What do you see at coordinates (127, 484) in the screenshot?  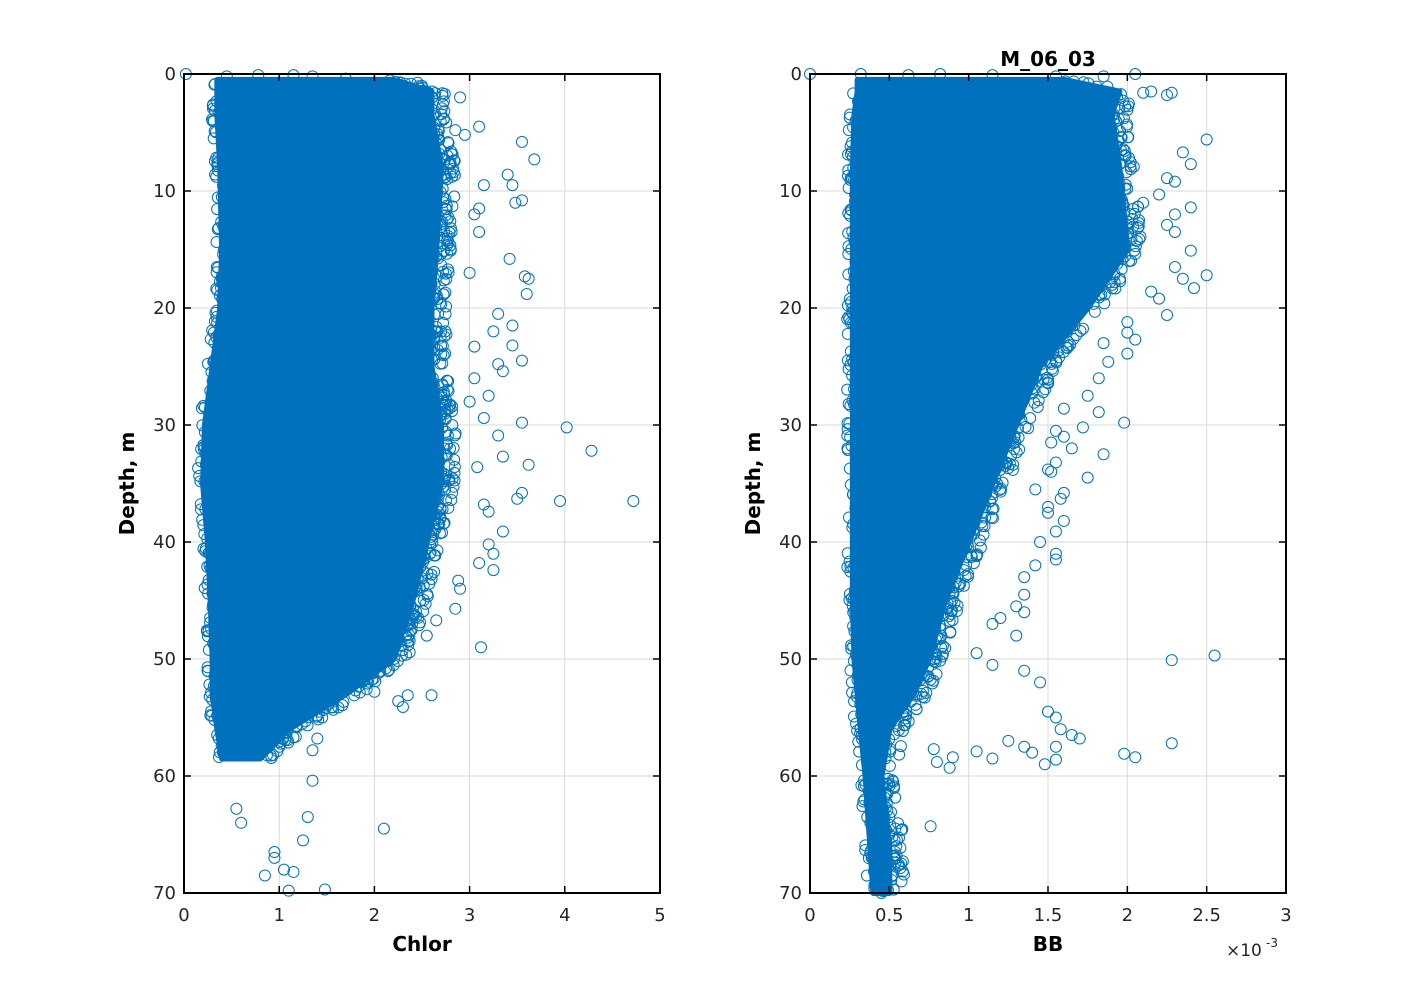 I see `chlor-y-axis-label: Depth, m` at bounding box center [127, 484].